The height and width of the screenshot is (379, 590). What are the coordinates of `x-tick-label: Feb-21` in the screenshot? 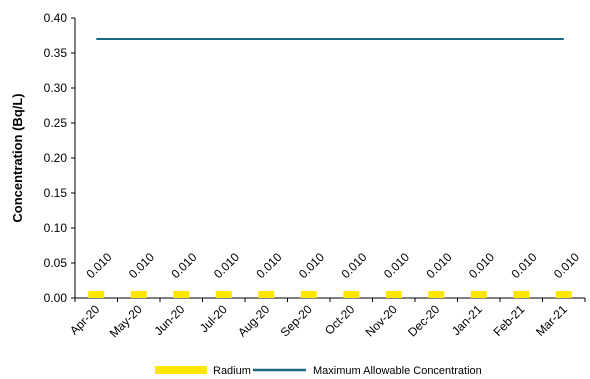 It's located at (509, 320).